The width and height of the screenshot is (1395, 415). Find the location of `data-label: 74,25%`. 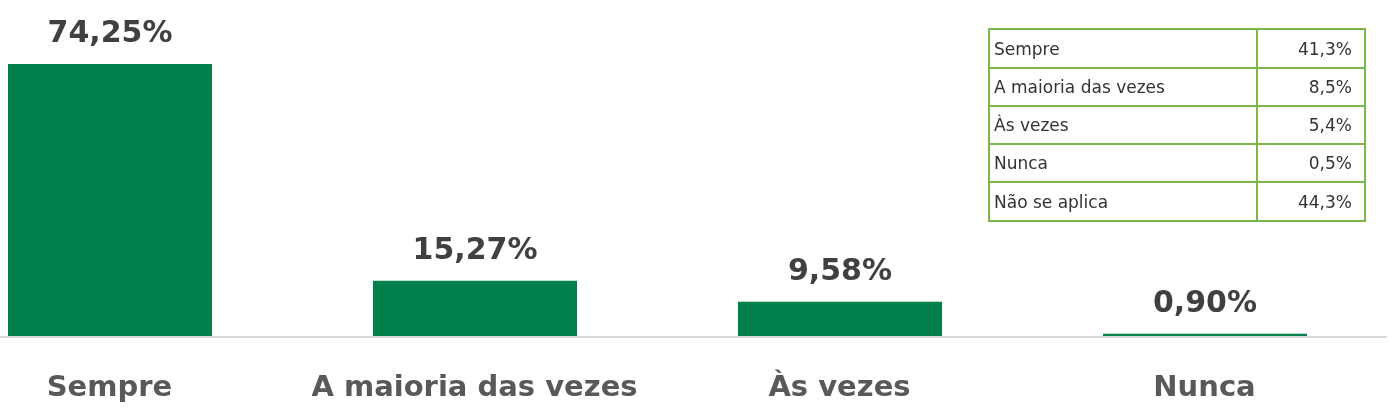

data-label: 74,25% is located at coordinates (110, 31).